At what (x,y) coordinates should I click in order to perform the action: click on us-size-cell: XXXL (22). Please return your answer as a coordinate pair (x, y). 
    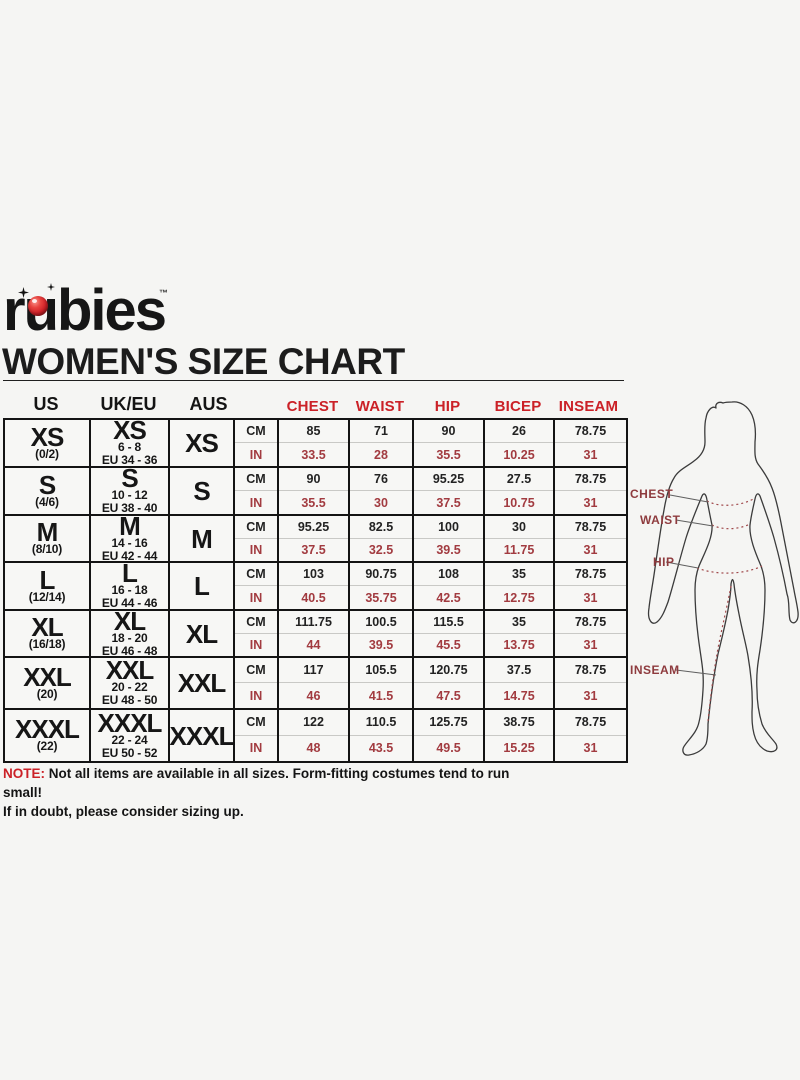
    Looking at the image, I should click on (48, 735).